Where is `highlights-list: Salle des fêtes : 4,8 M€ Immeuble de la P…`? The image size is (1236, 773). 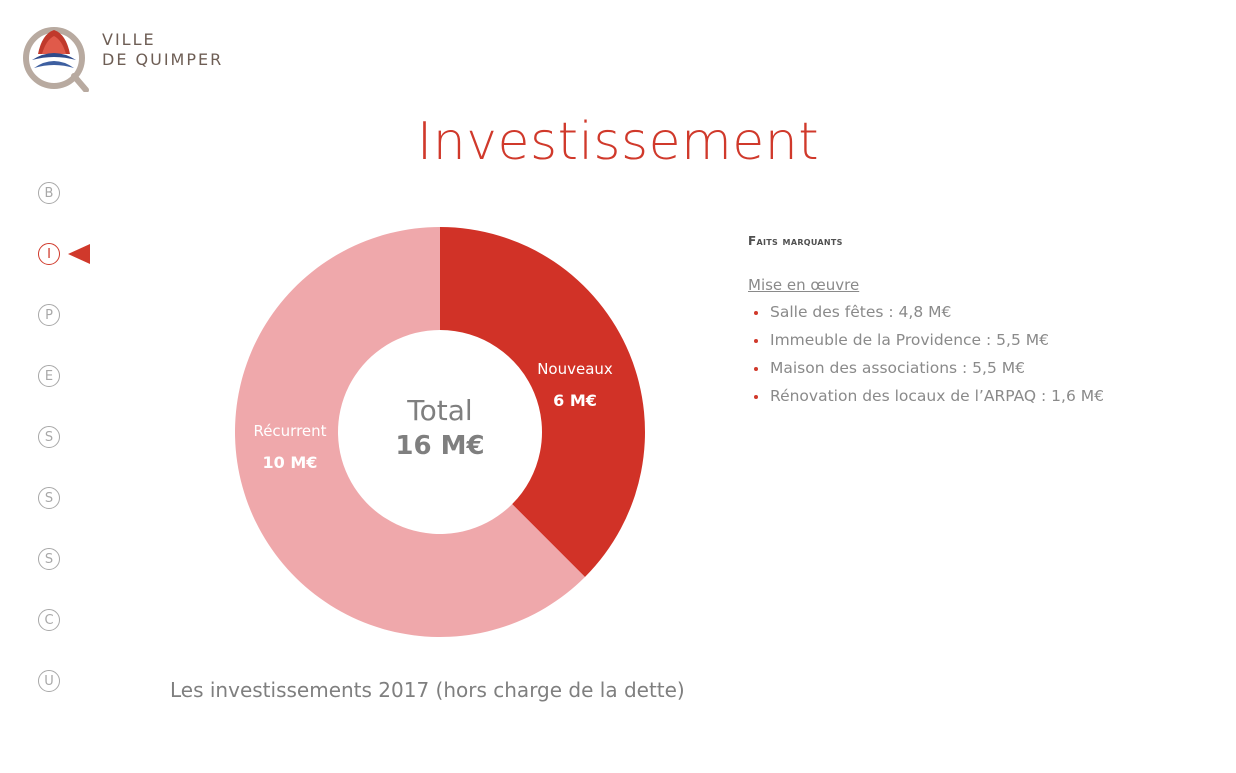 highlights-list: Salle des fêtes : 4,8 M€ Immeuble de la P… is located at coordinates (958, 354).